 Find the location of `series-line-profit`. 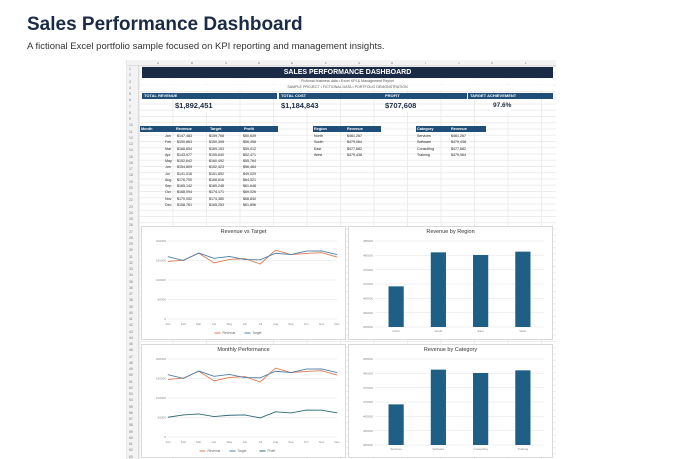

series-line-profit is located at coordinates (252, 414).